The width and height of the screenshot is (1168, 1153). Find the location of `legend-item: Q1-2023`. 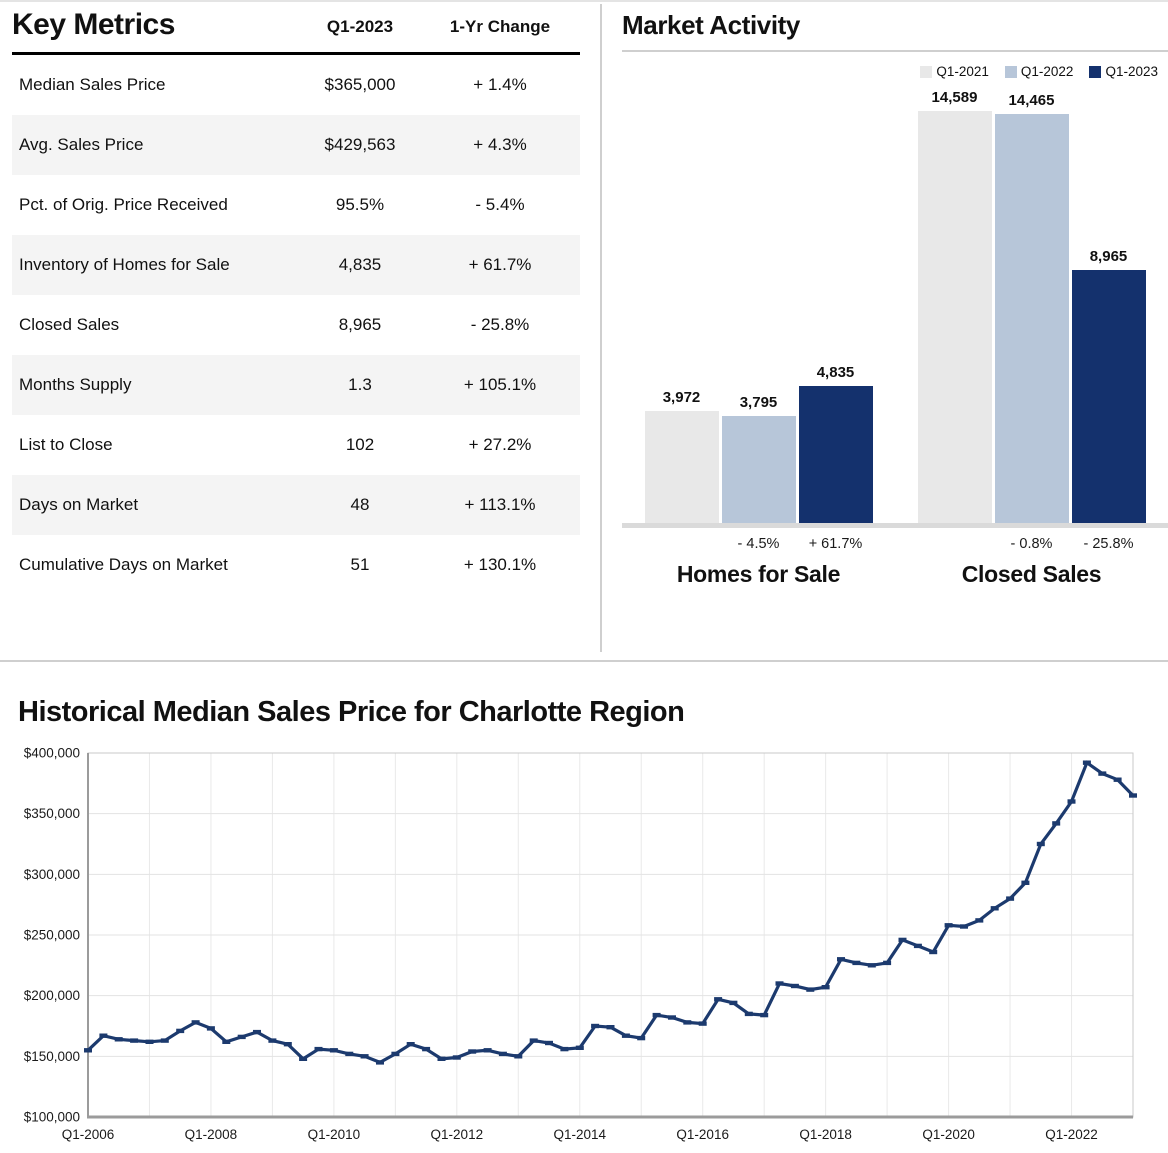

legend-item: Q1-2023 is located at coordinates (1123, 71).